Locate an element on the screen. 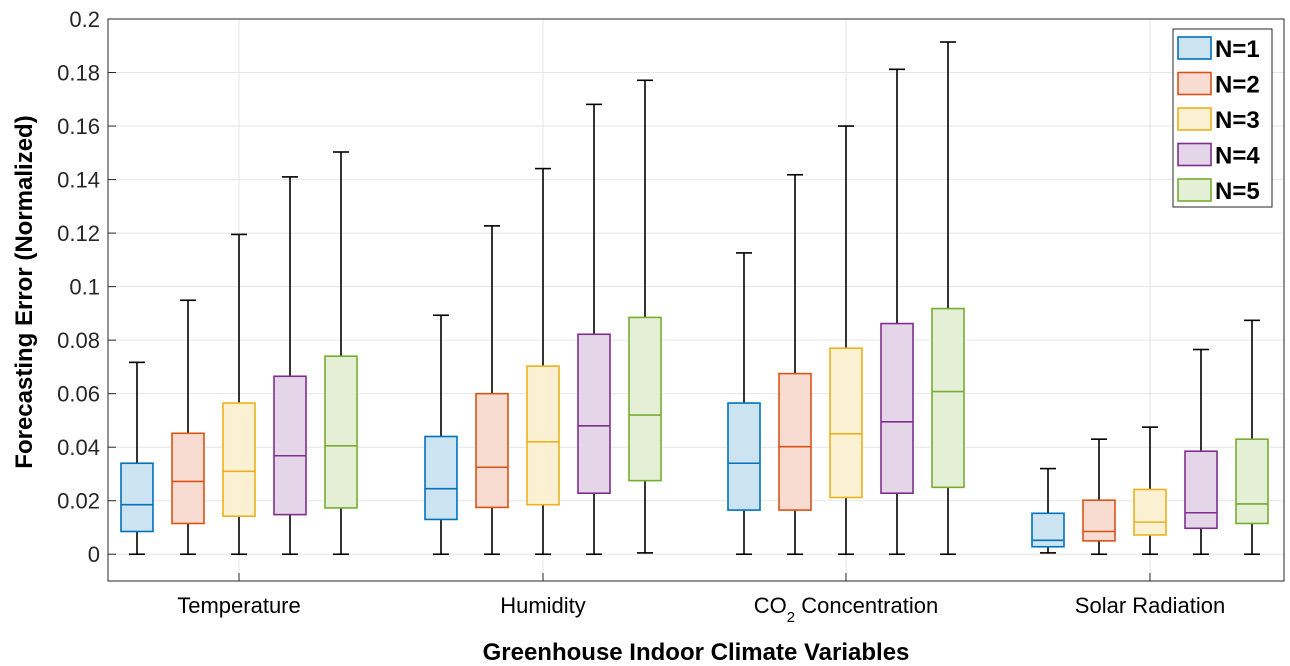 Image resolution: width=1290 pixels, height=666 pixels. y-tick-label: 0.14 is located at coordinates (78, 180).